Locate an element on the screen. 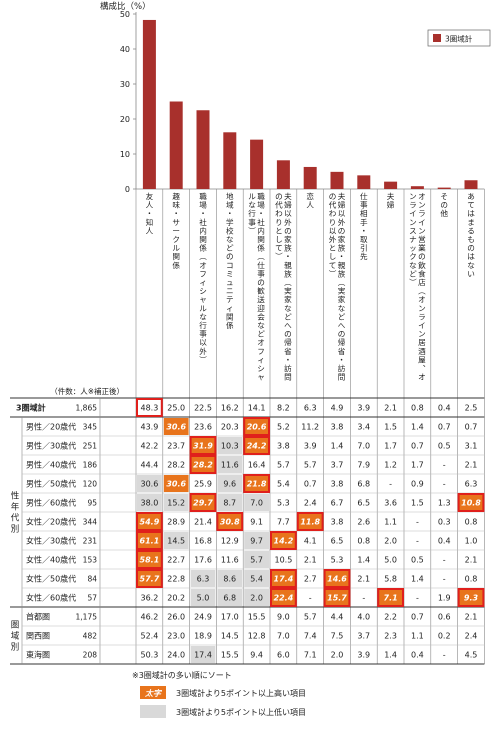  table-cell: 2.2 is located at coordinates (390, 617).